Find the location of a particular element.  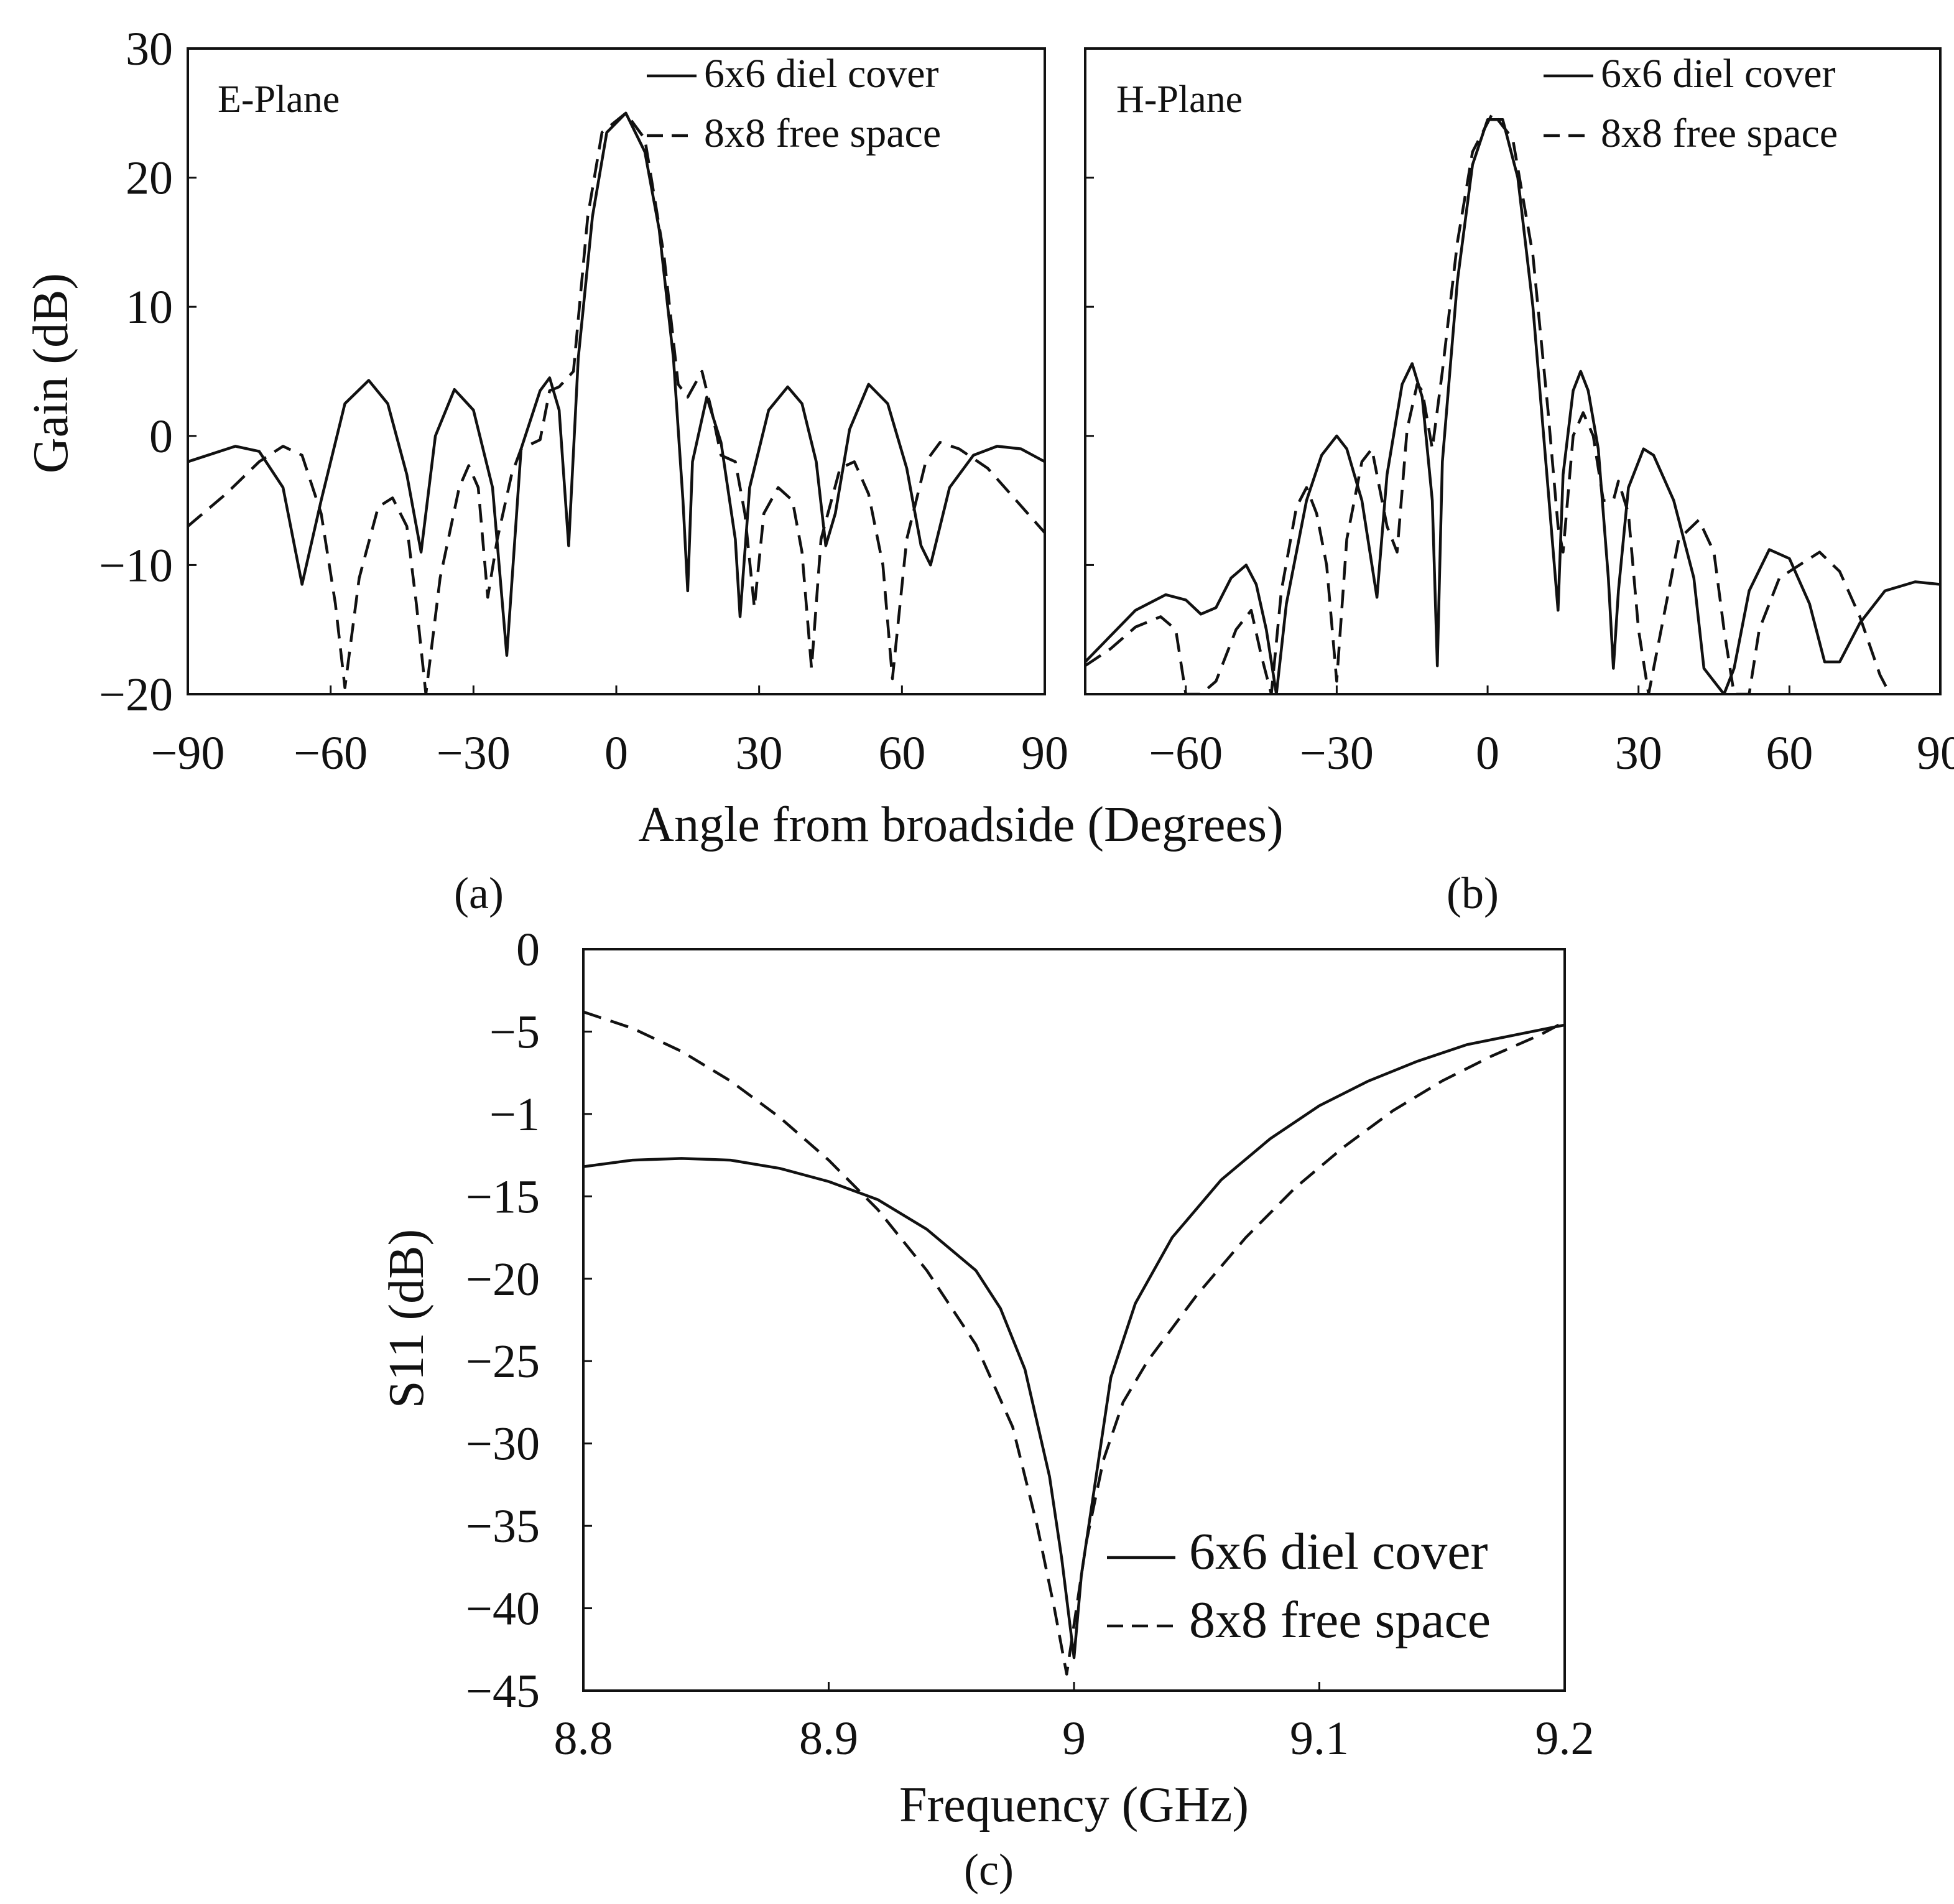

series-line-a-8x8-free-space is located at coordinates (616, 402).